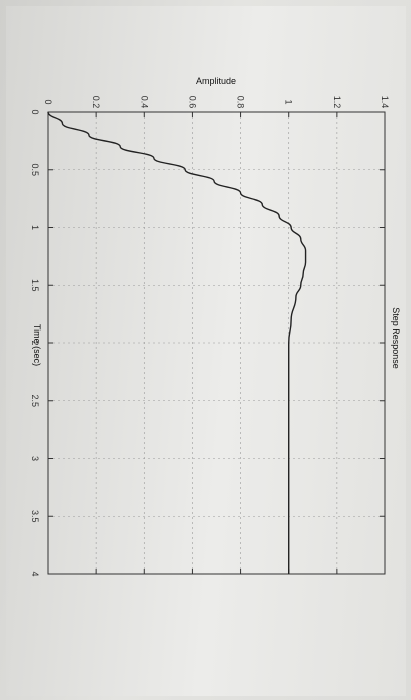 The width and height of the screenshot is (411, 700). I want to click on x-tick-label: 0, so click(35, 111).